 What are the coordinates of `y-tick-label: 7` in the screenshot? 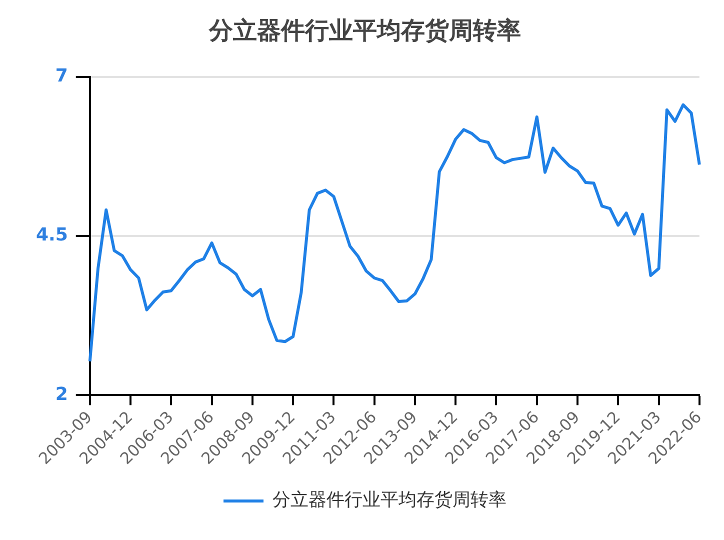 It's located at (61, 75).